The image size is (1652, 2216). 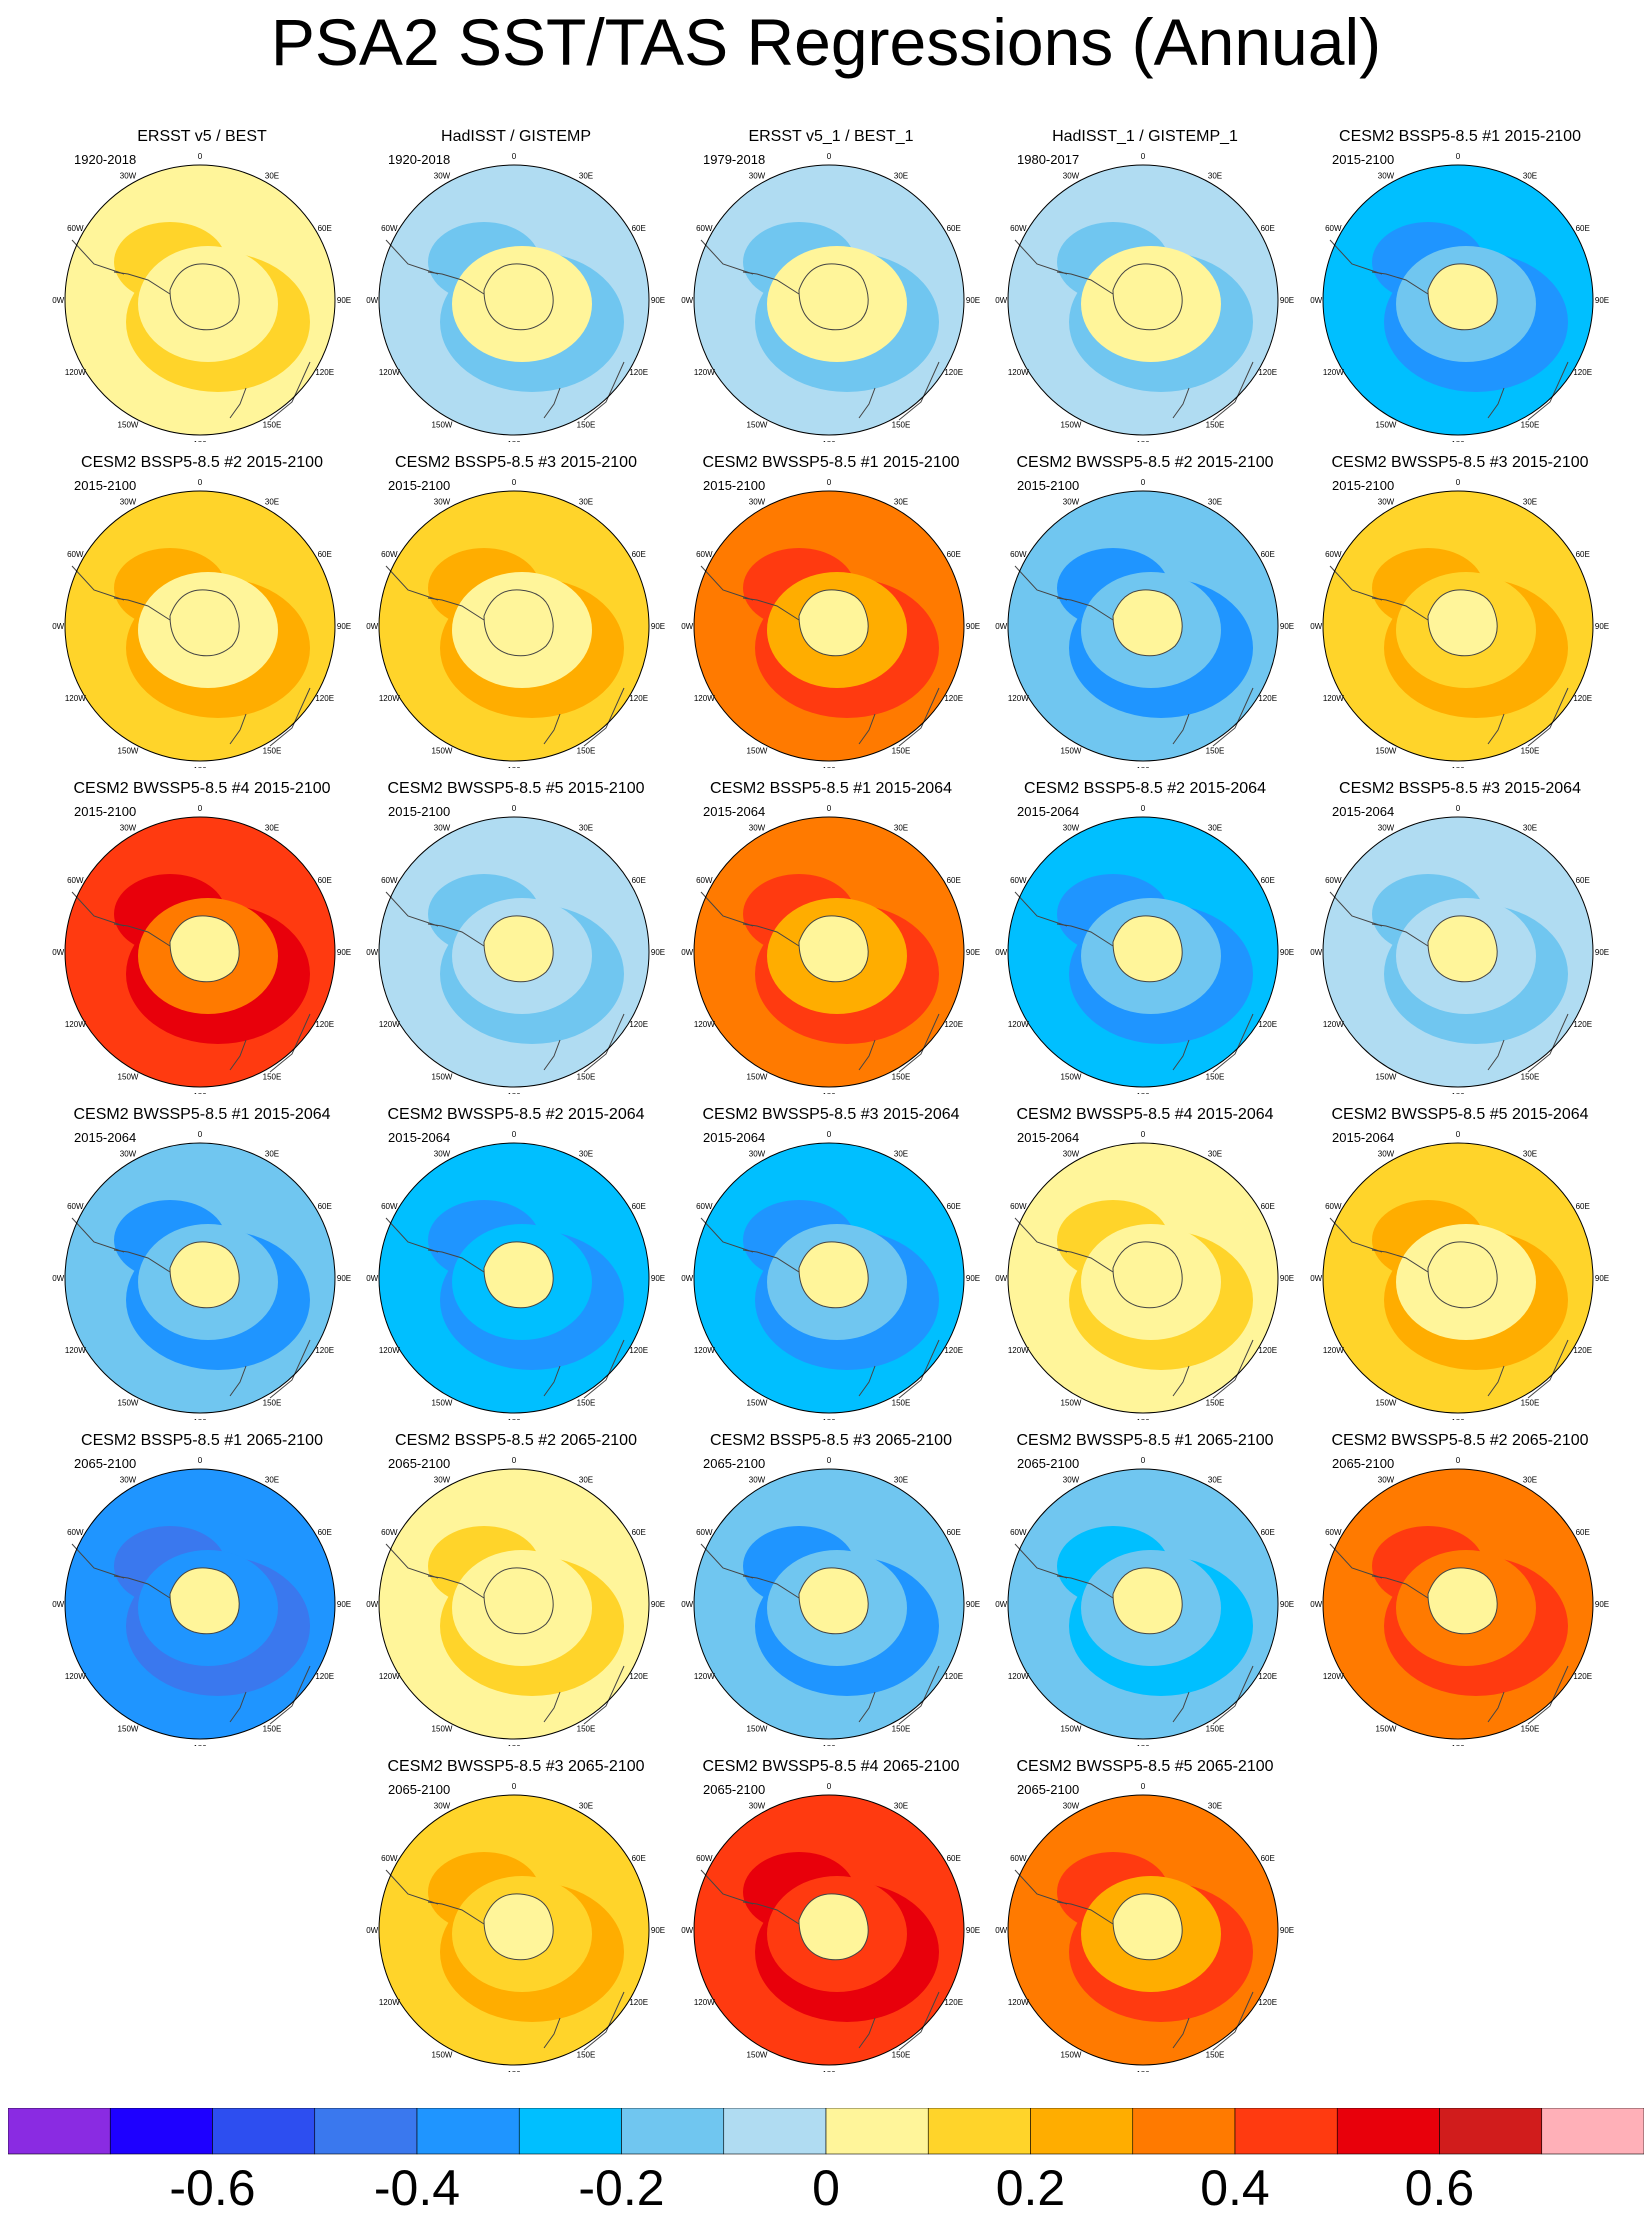 I want to click on panel-period: 1920-2018, so click(x=105, y=159).